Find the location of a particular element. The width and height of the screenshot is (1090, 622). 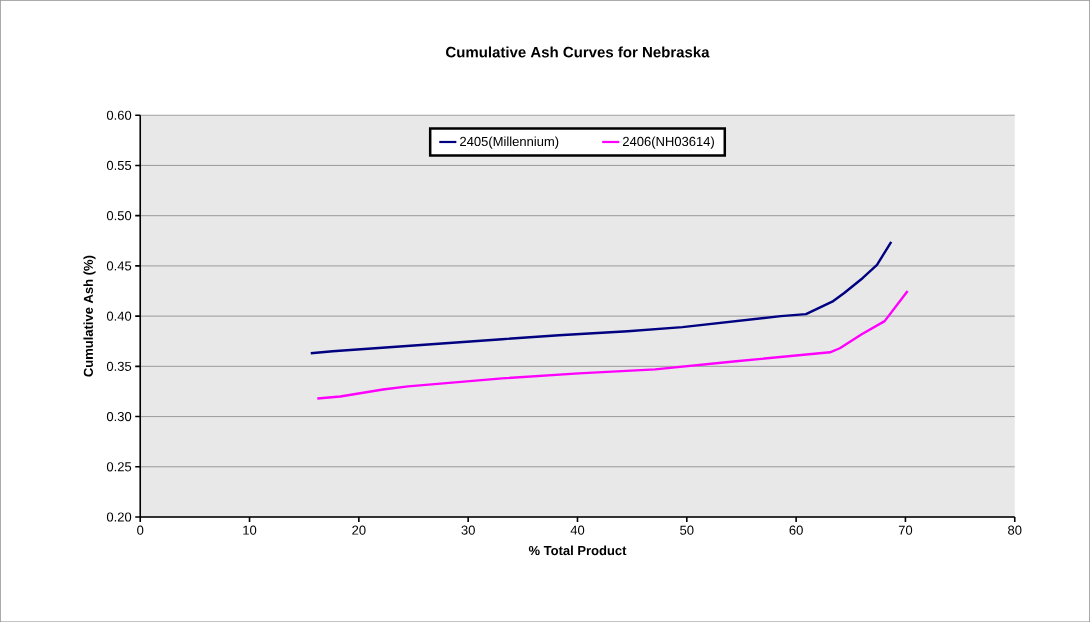

y-tick-label: 0.20 is located at coordinates (119, 517).